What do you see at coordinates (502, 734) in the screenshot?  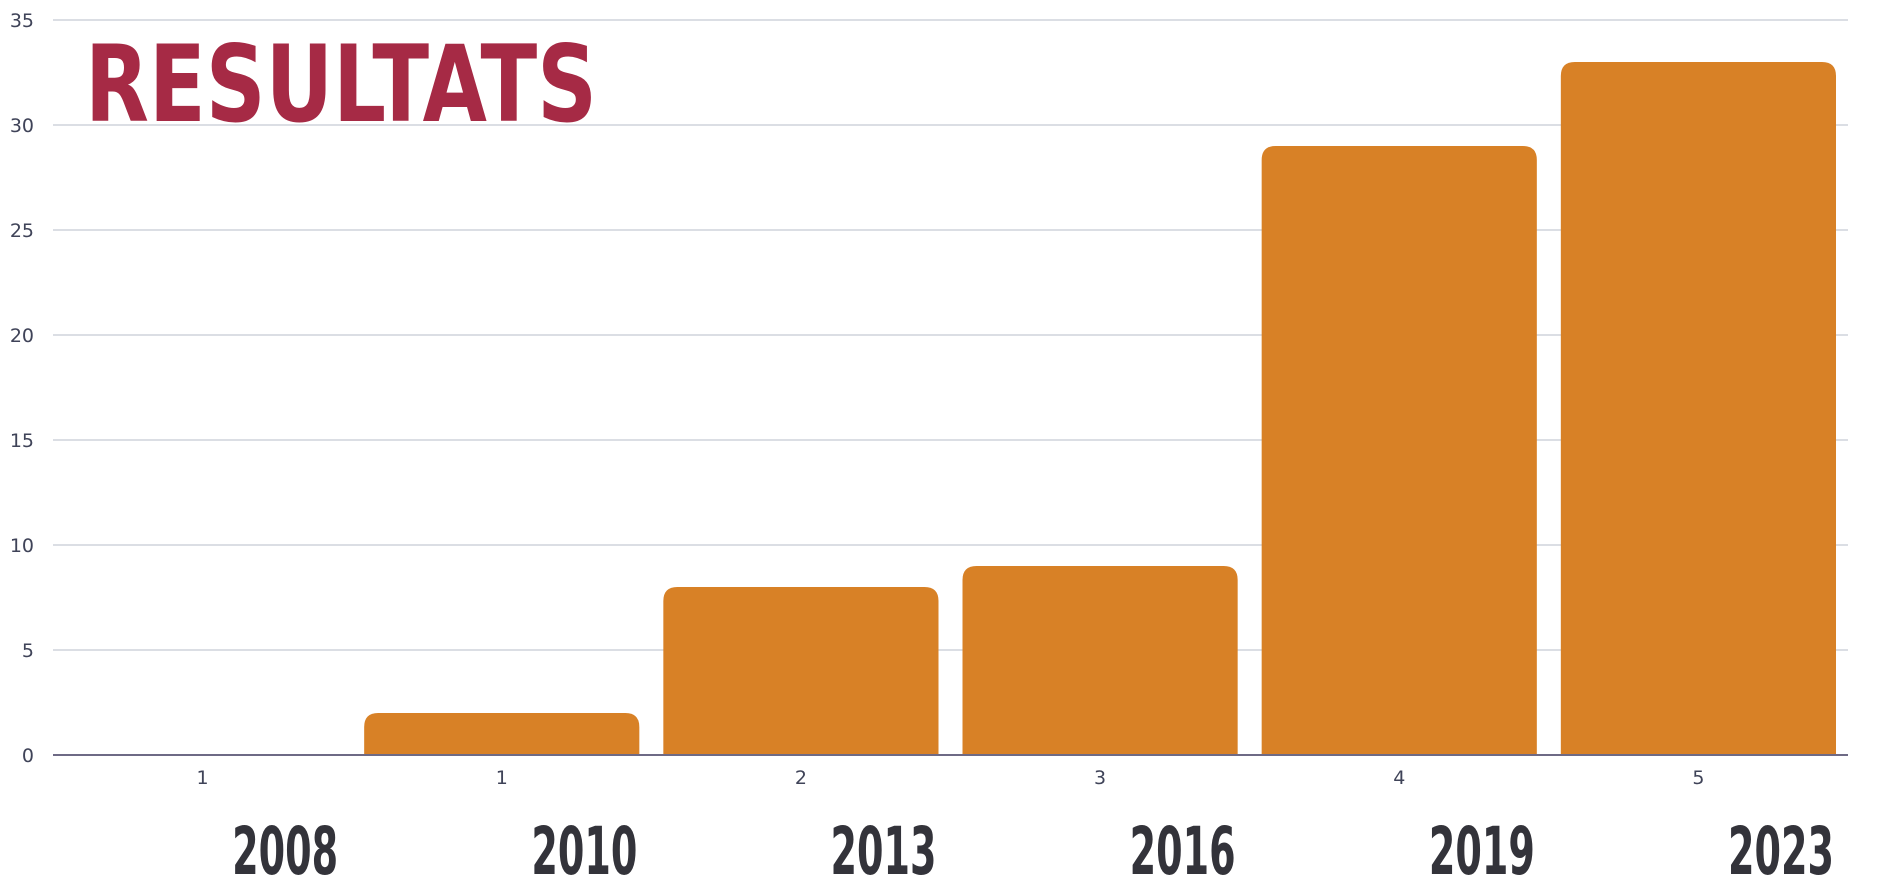 I see `bar-2010` at bounding box center [502, 734].